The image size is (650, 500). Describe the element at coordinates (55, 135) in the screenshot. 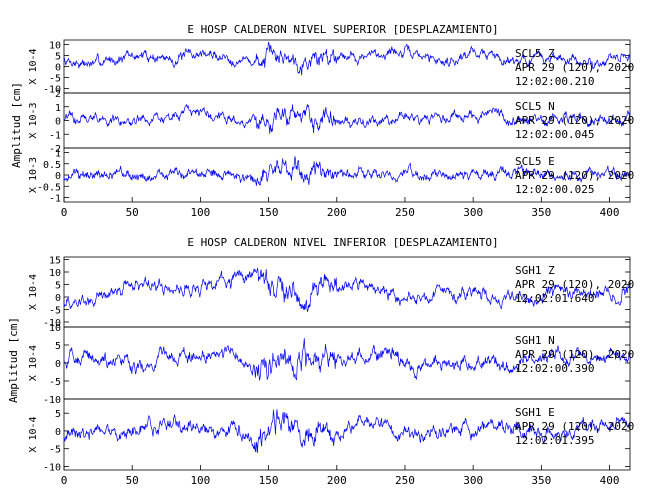

I see `c0-p1-ytick-label-3: -1` at that location.